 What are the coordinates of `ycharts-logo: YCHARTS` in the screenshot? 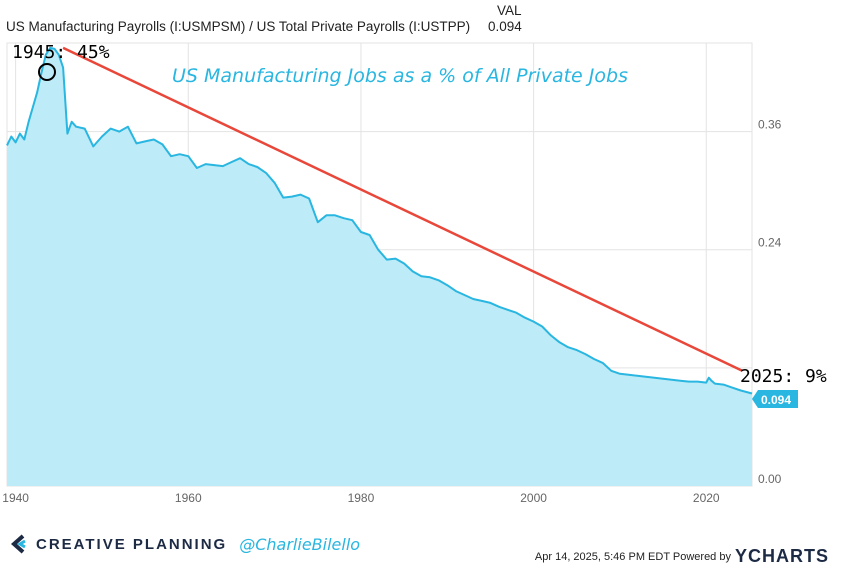 It's located at (781, 556).